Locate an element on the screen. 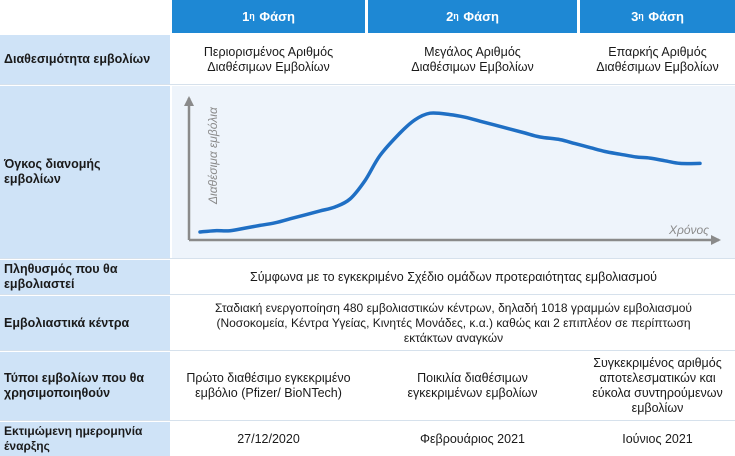 The width and height of the screenshot is (735, 456). cell-line: Μεγάλος Αριθμός is located at coordinates (472, 51).